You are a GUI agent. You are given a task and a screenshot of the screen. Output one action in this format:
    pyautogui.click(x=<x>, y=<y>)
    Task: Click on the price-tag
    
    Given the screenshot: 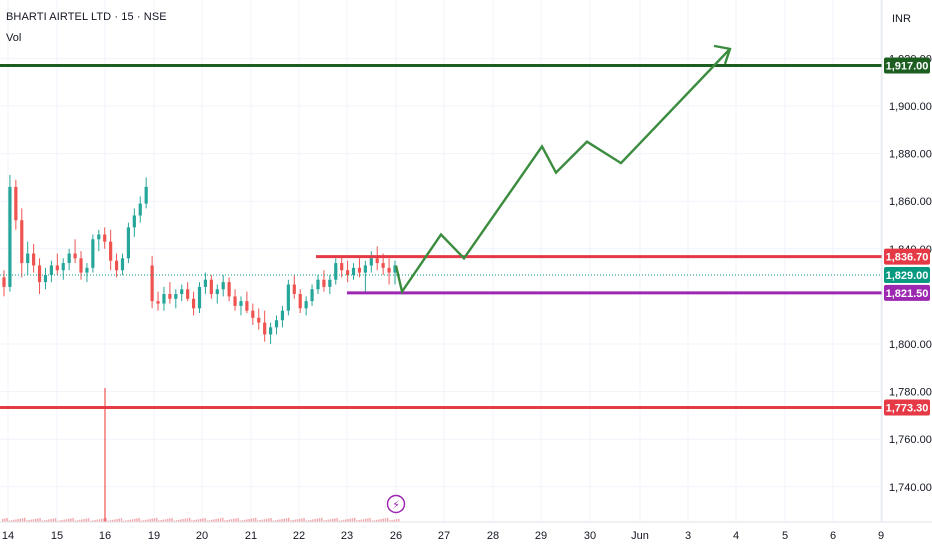 What is the action you would take?
    pyautogui.click(x=907, y=292)
    